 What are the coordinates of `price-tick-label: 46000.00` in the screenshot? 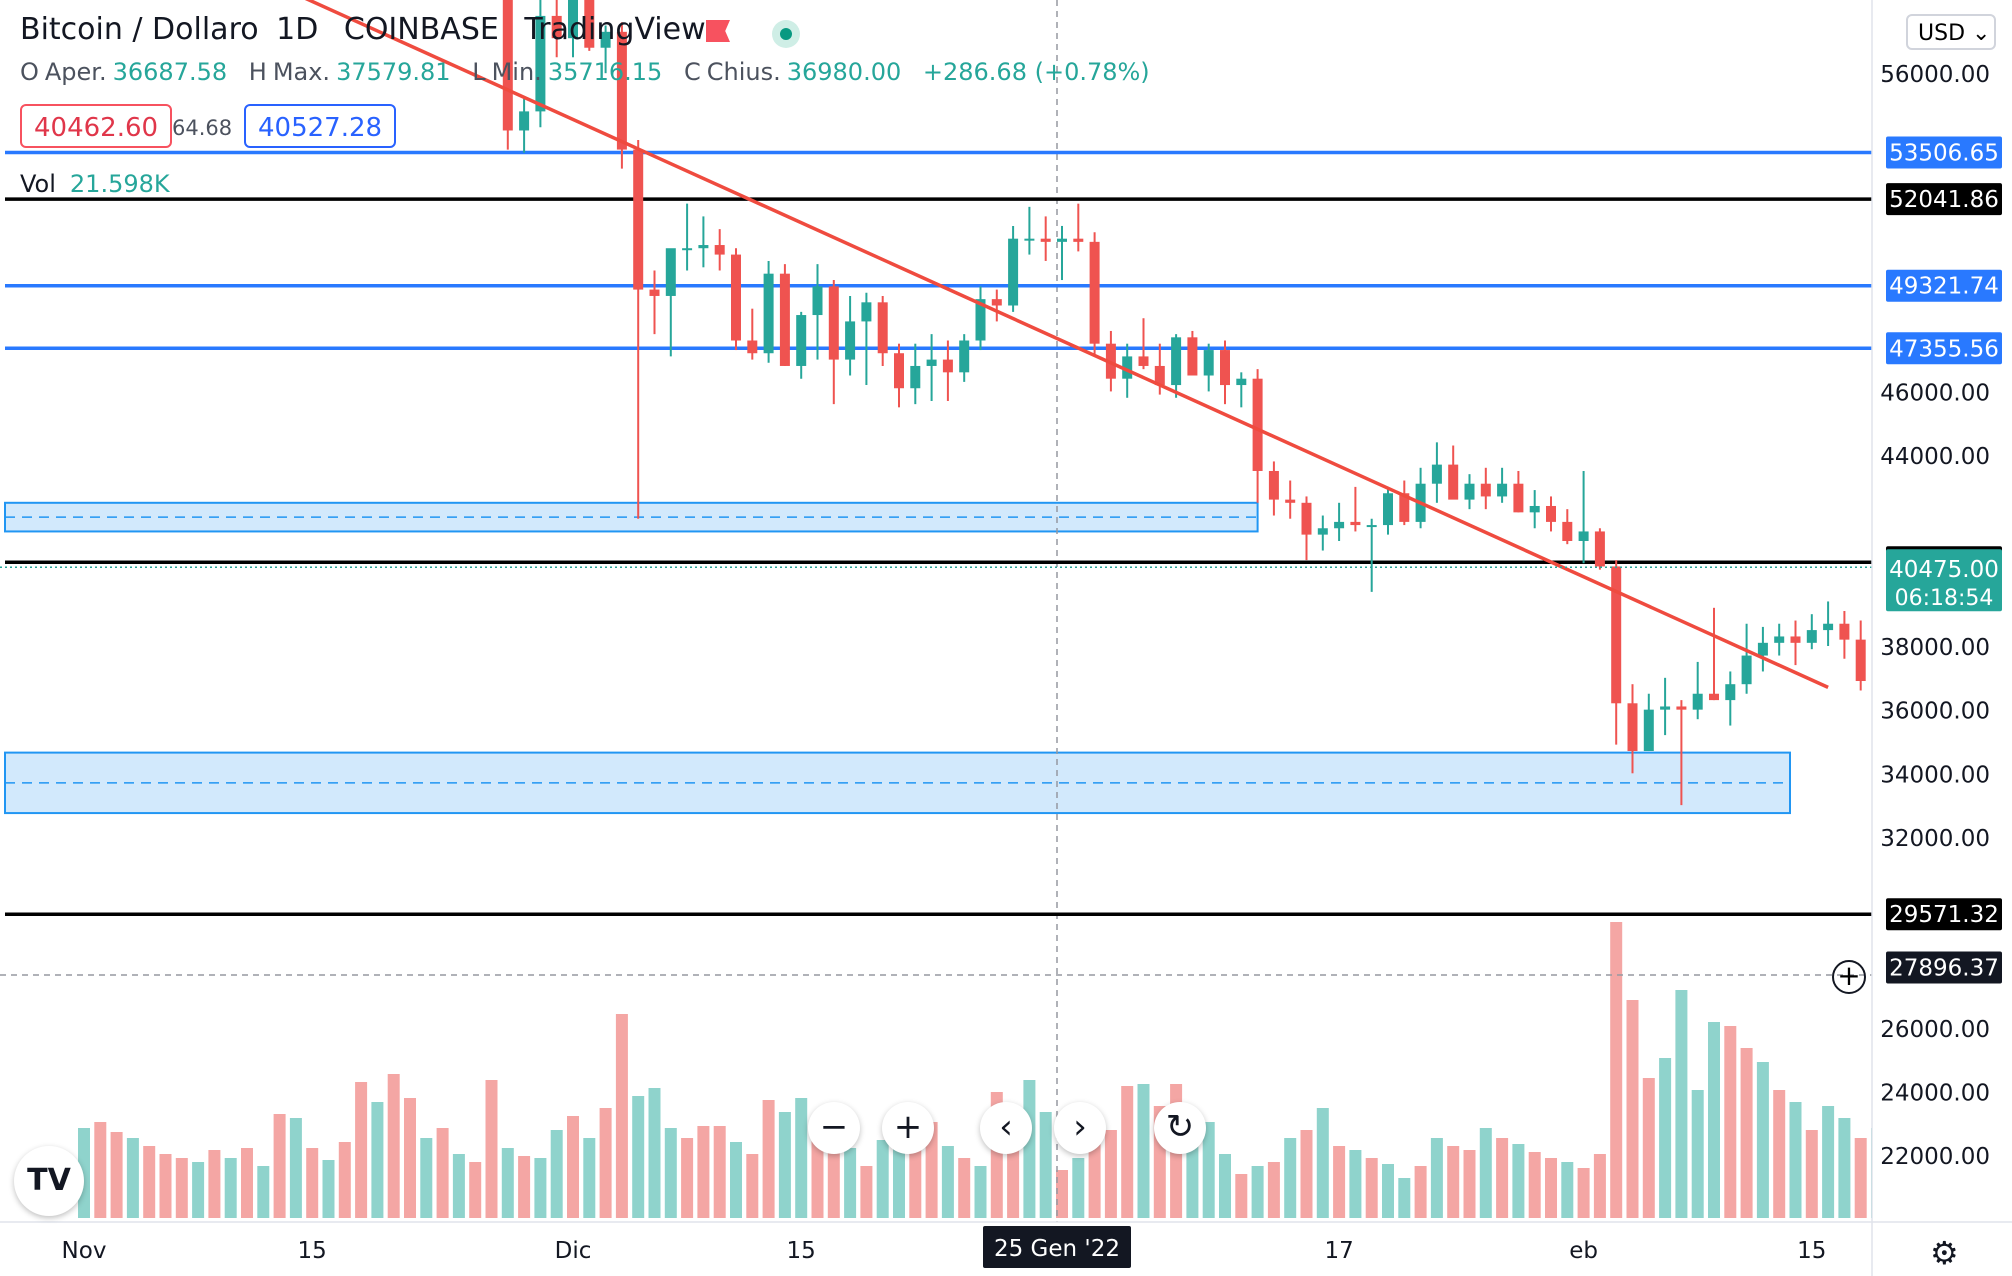 It's located at (1935, 393).